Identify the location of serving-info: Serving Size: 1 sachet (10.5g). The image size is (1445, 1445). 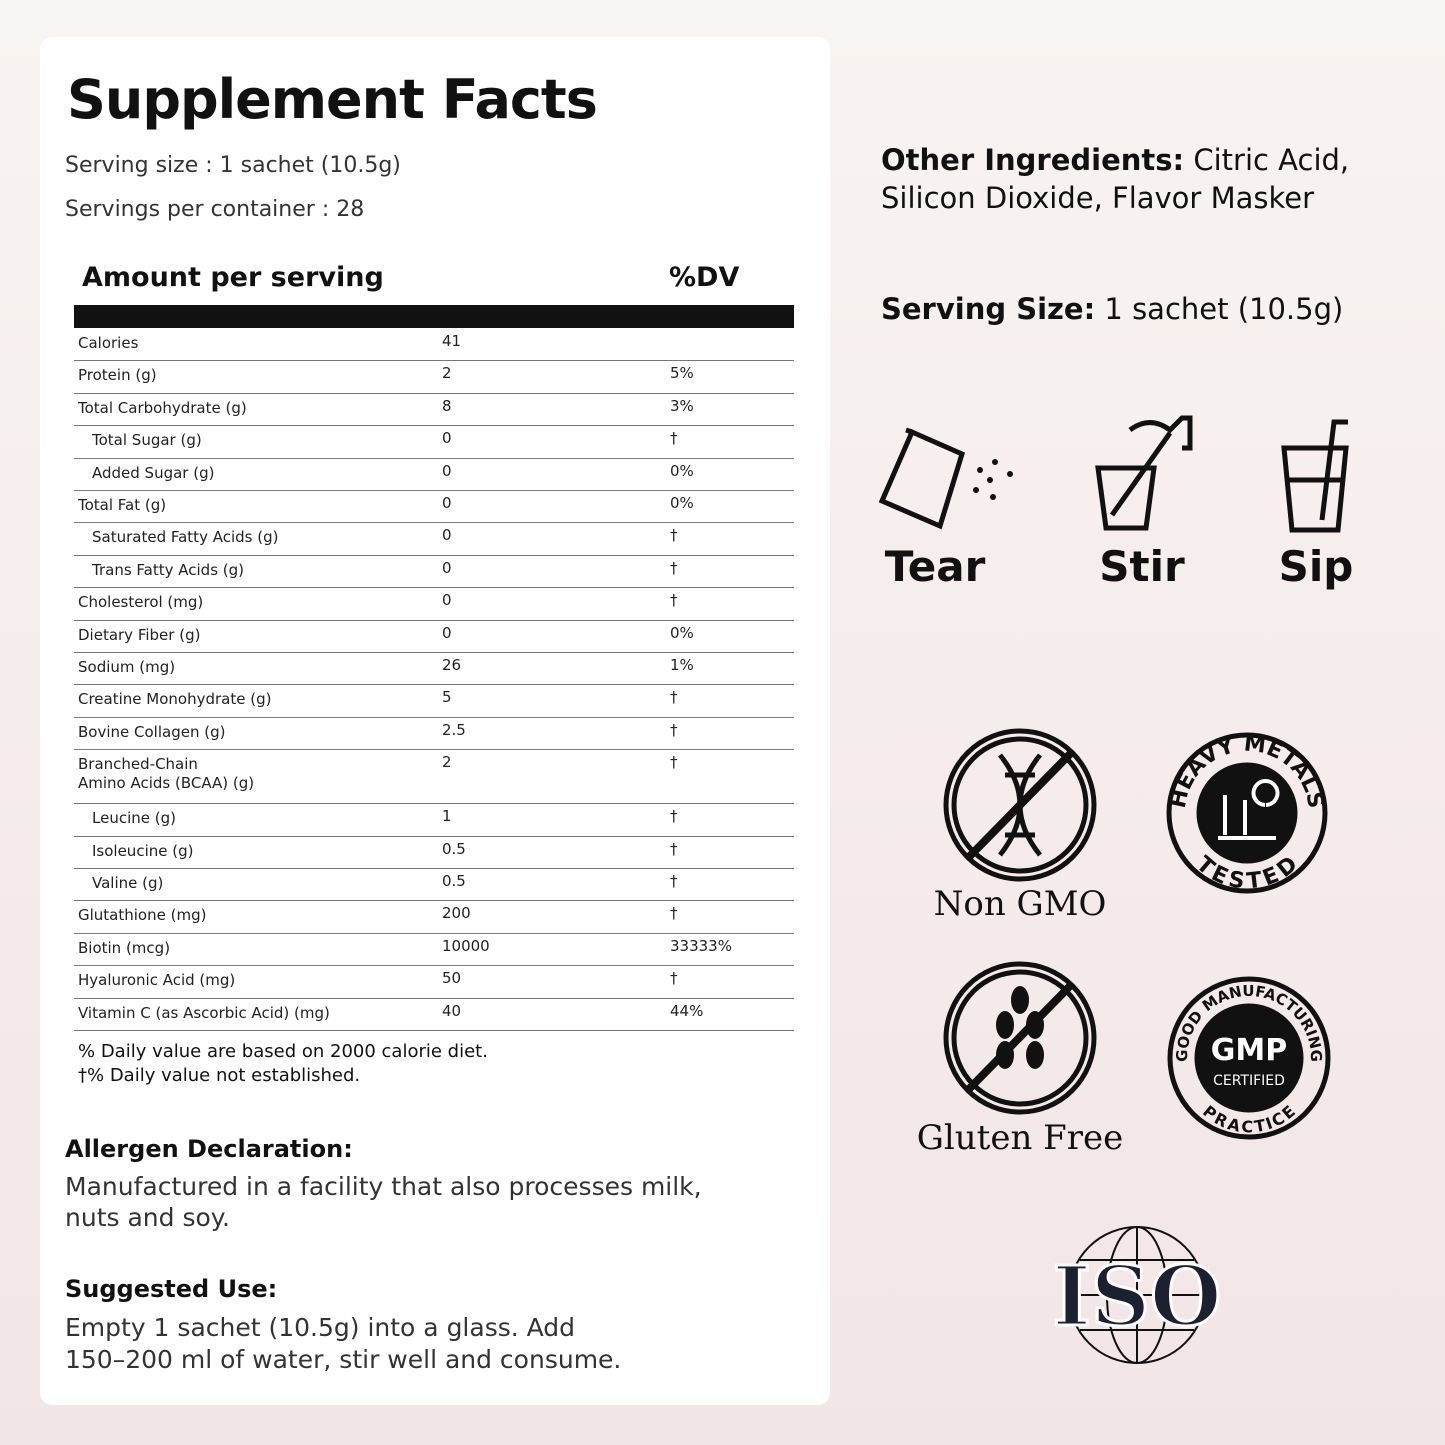
(1112, 309).